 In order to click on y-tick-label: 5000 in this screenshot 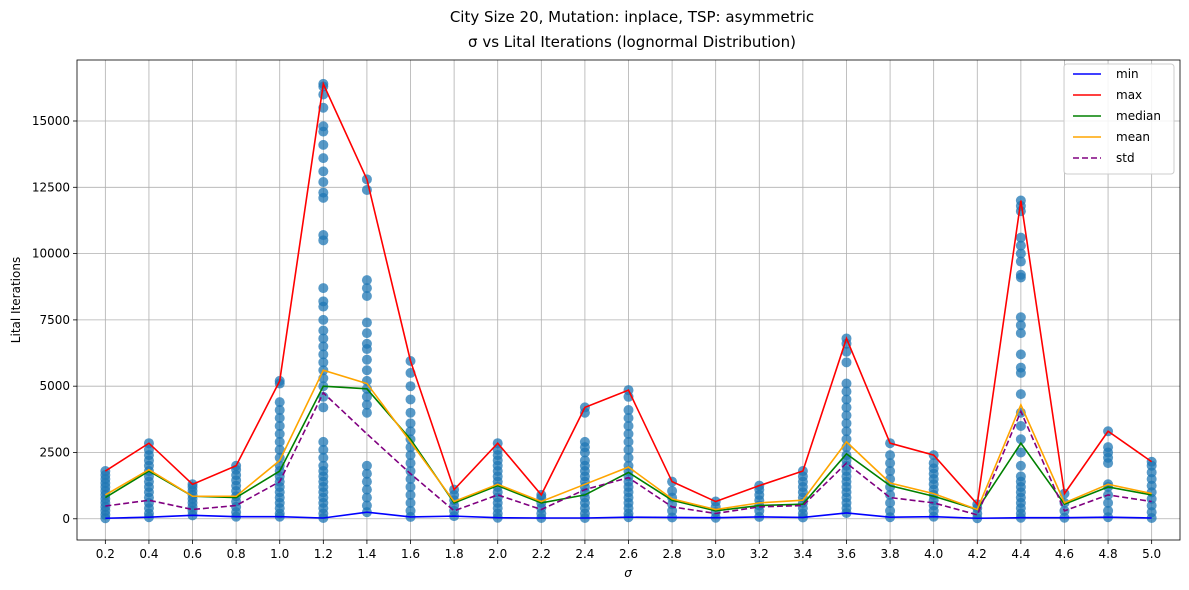, I will do `click(54, 386)`.